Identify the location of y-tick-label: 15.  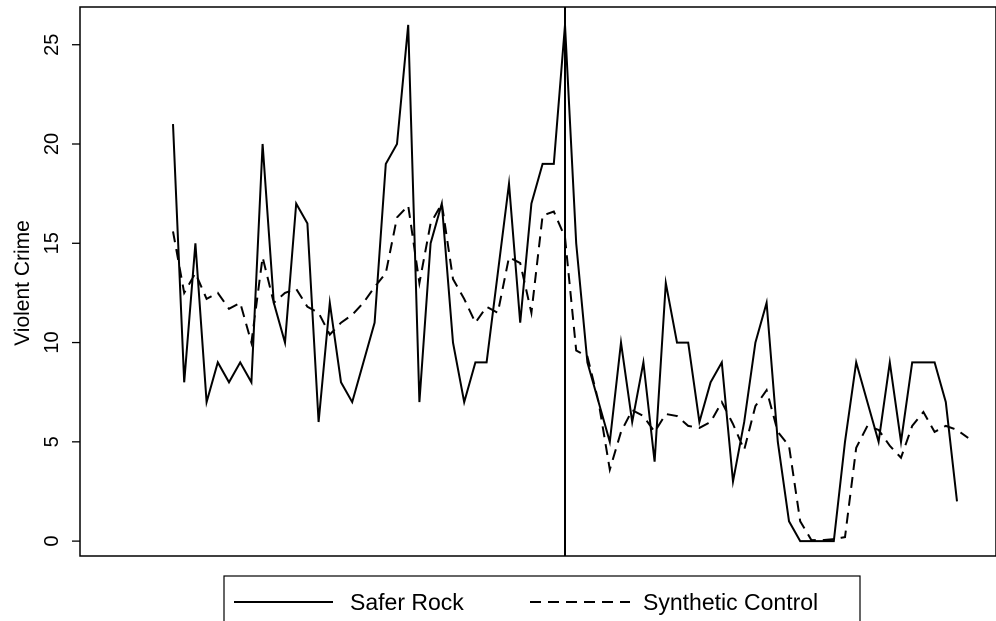
(52, 243).